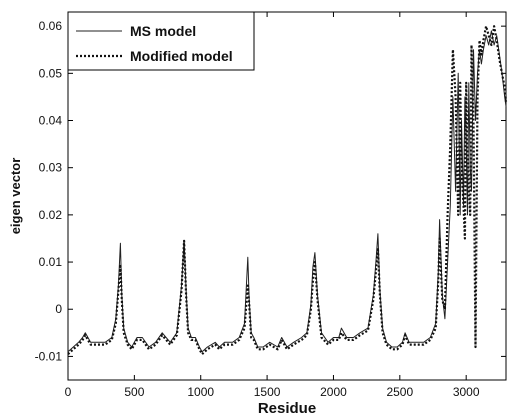 The width and height of the screenshot is (509, 418). Describe the element at coordinates (51, 215) in the screenshot. I see `y-tick-label: 0.02` at that location.